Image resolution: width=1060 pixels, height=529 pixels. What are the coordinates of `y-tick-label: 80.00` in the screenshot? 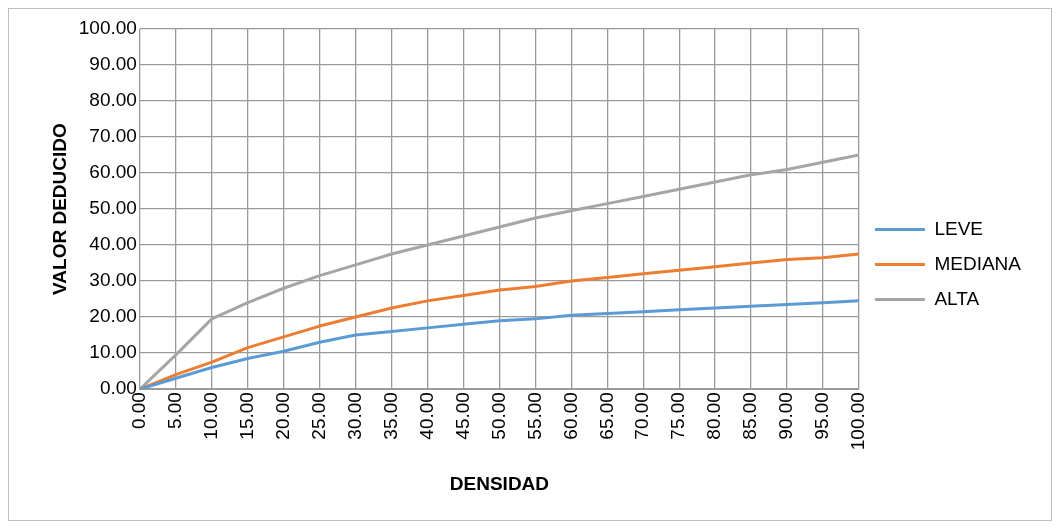 It's located at (113, 100).